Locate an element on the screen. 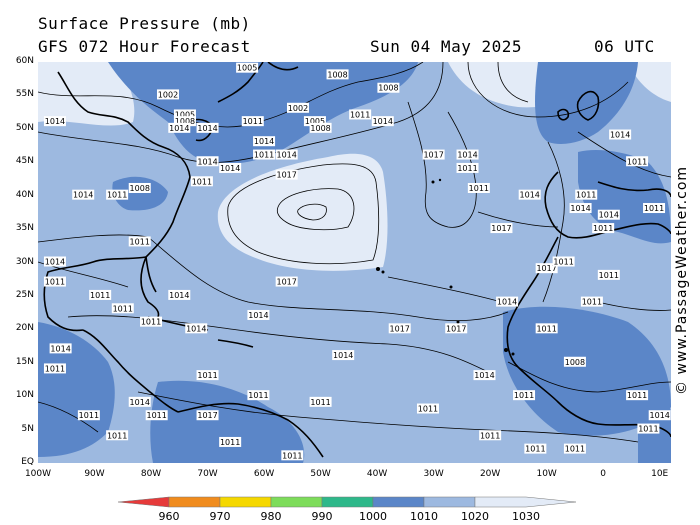 This screenshot has width=700, height=525. longitude-label: 10W is located at coordinates (546, 474).